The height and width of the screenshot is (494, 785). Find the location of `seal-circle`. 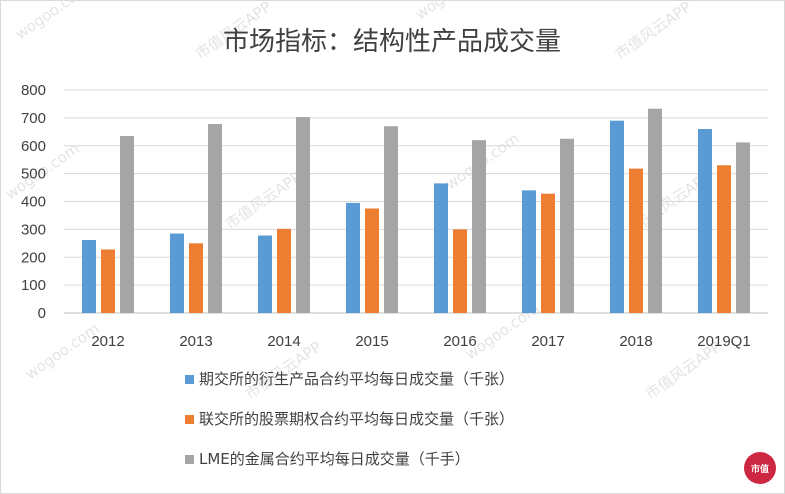

seal-circle is located at coordinates (760, 468).